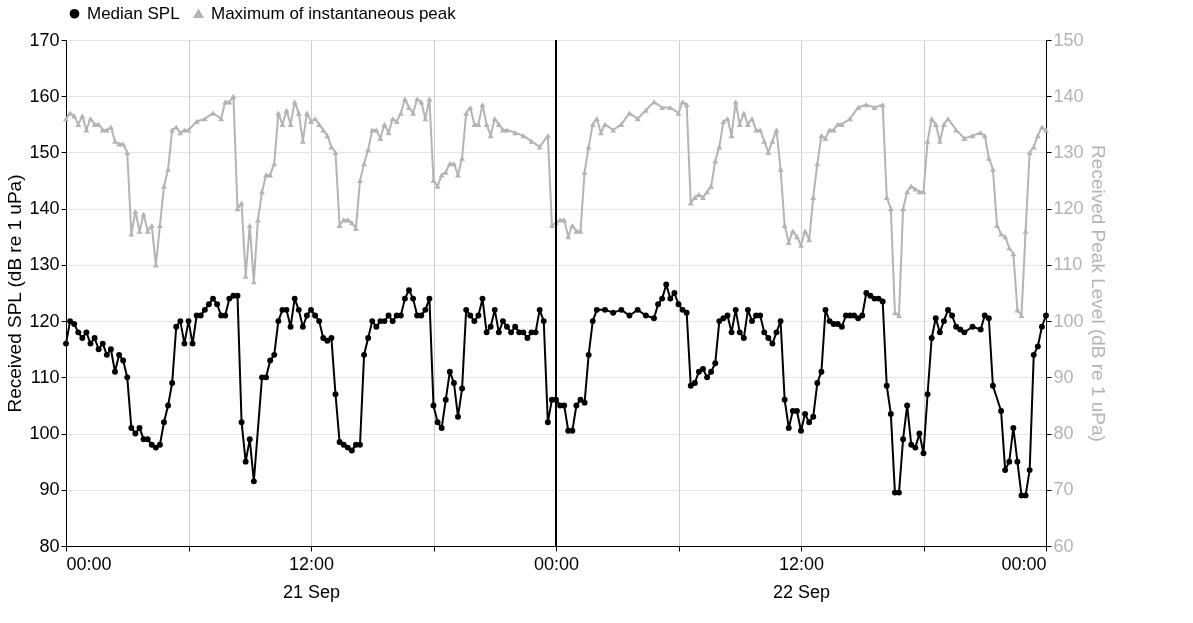 This screenshot has height=623, width=1193. What do you see at coordinates (1063, 376) in the screenshot?
I see `y2-tick-label: 90` at bounding box center [1063, 376].